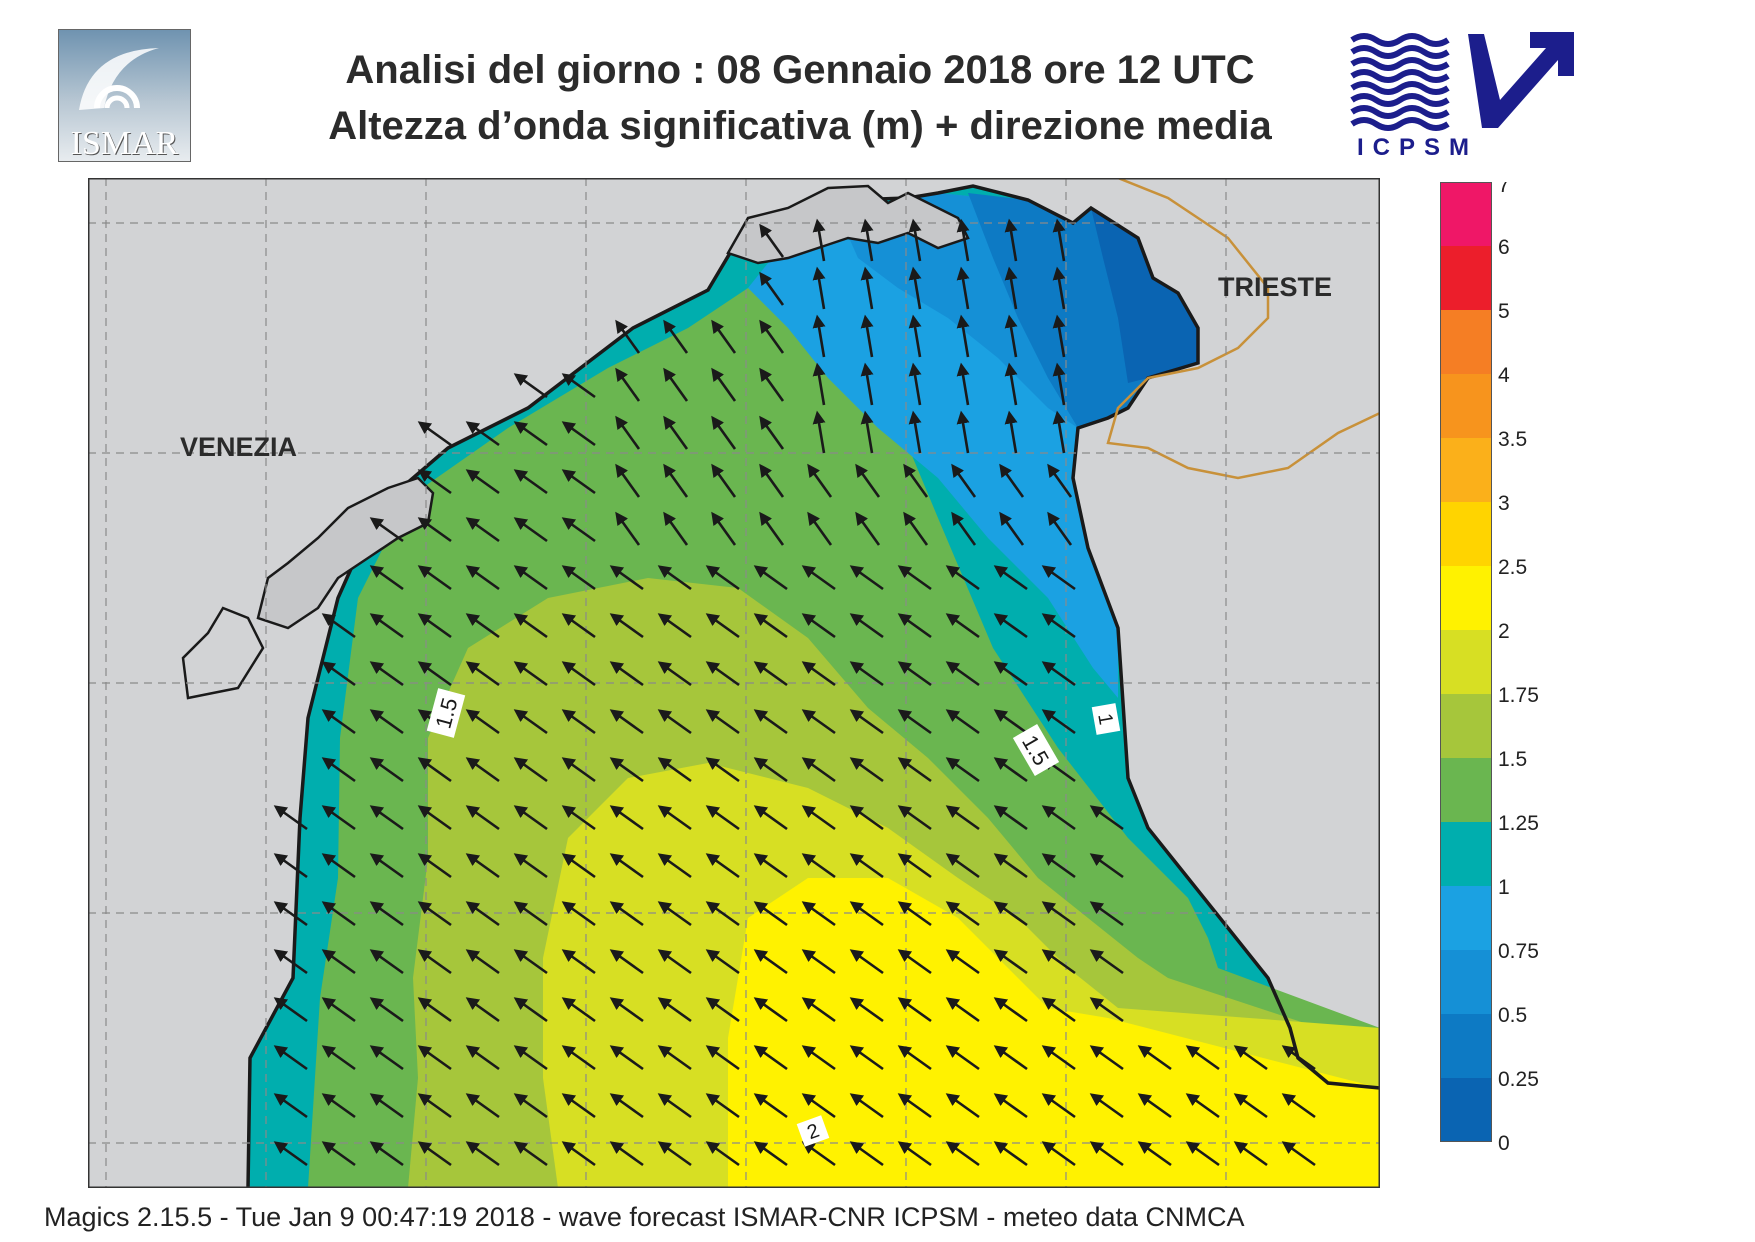 This screenshot has height=1242, width=1755. Describe the element at coordinates (1400, 82) in the screenshot. I see `waves-icon` at that location.